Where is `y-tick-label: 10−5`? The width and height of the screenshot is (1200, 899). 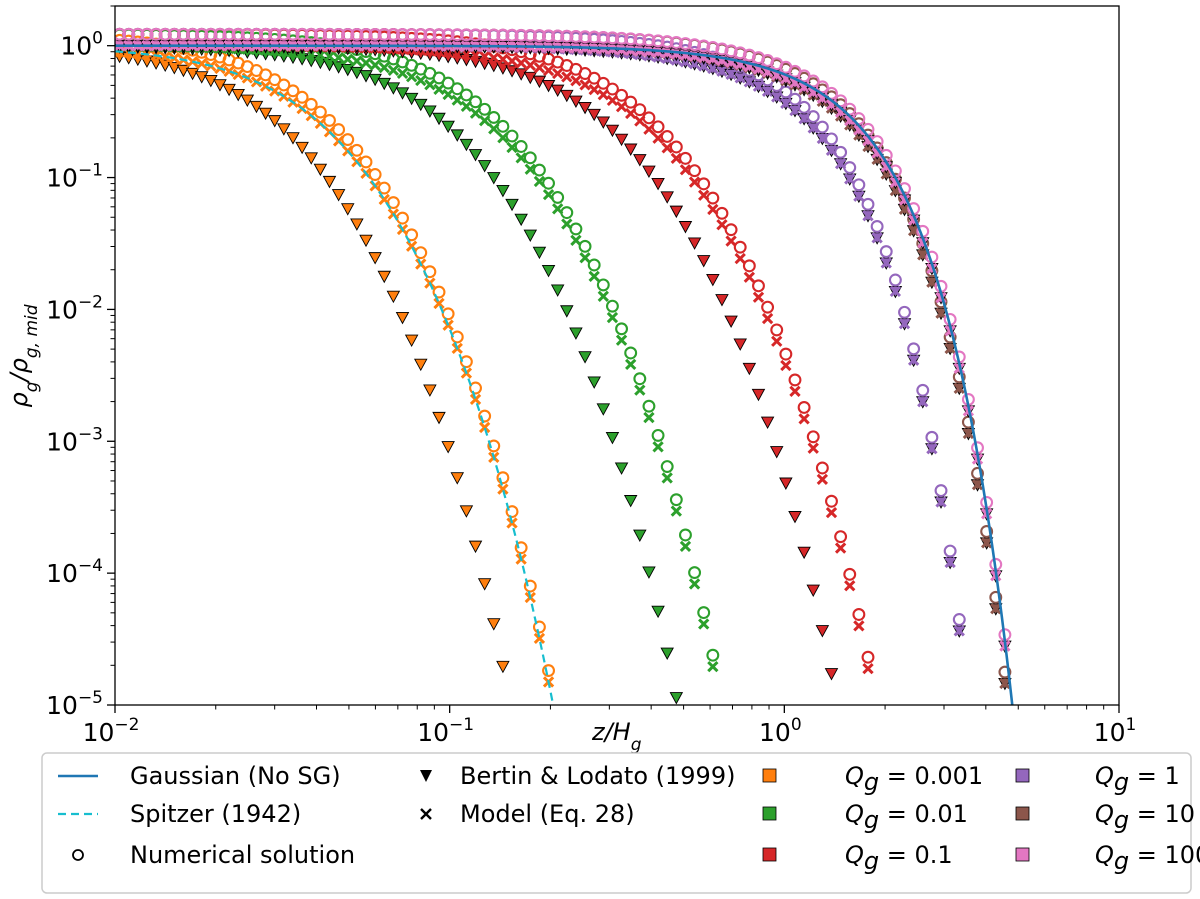
y-tick-label: 10−5 is located at coordinates (74, 704).